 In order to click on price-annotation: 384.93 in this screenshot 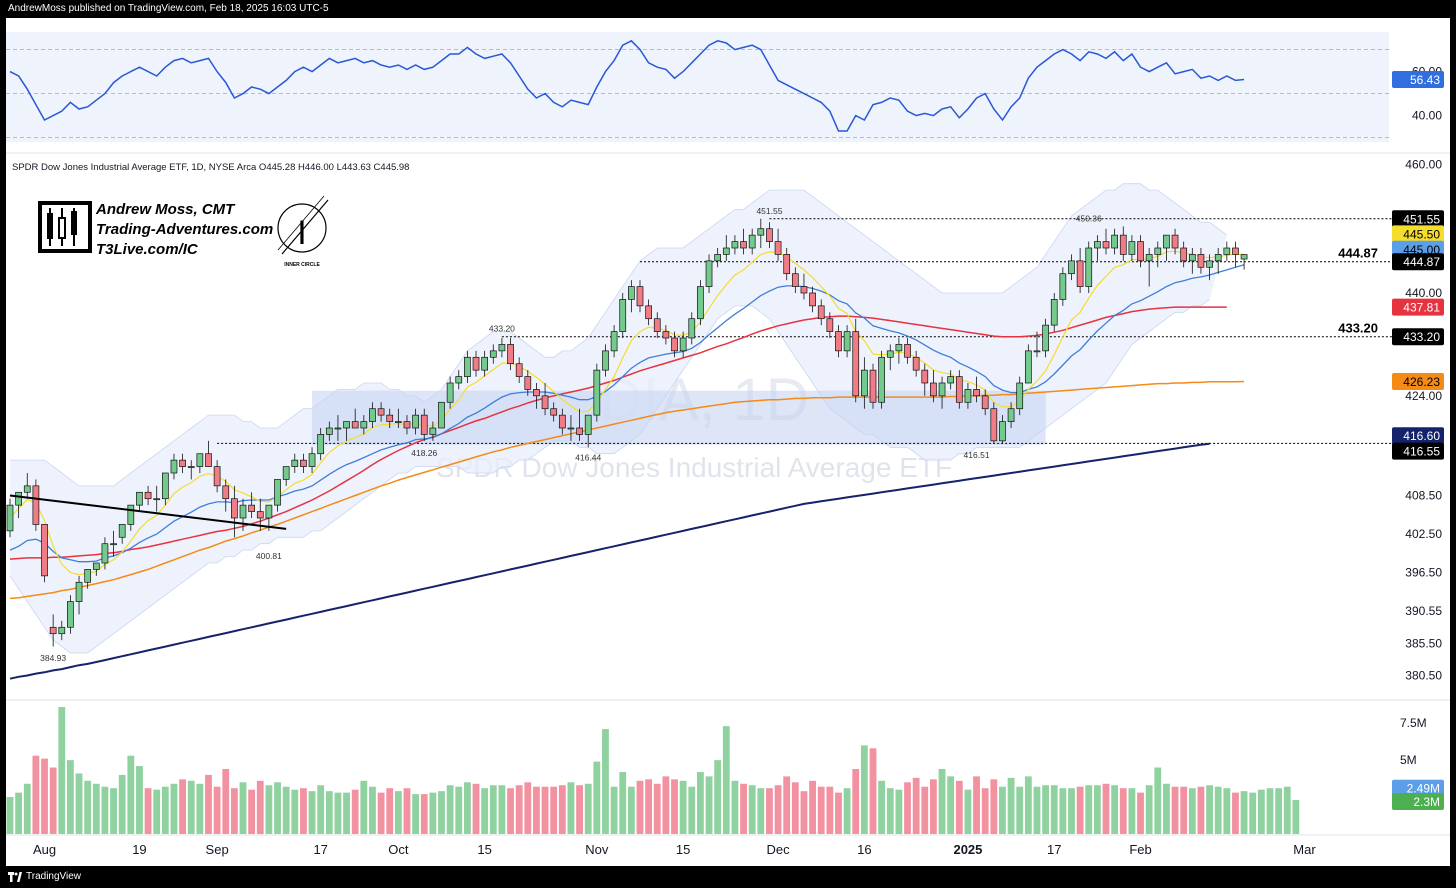, I will do `click(53, 658)`.